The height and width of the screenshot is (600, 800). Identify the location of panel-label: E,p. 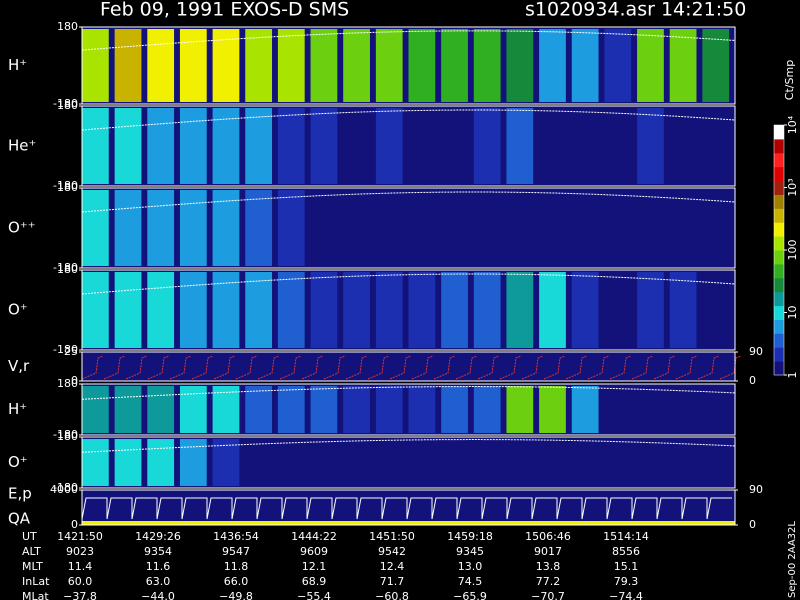
(20, 494).